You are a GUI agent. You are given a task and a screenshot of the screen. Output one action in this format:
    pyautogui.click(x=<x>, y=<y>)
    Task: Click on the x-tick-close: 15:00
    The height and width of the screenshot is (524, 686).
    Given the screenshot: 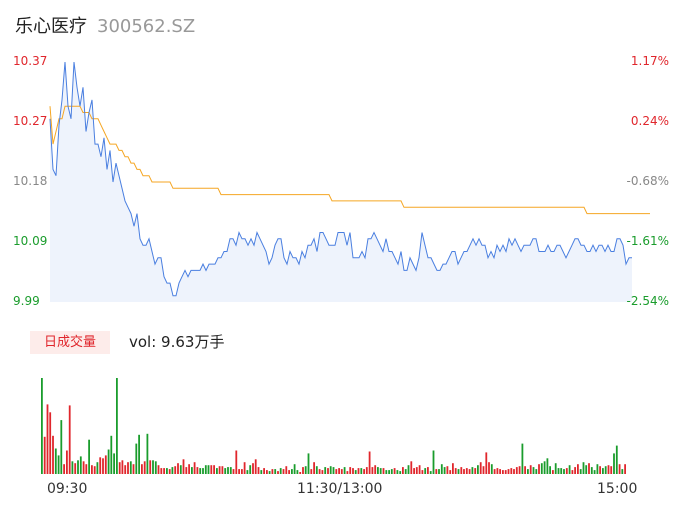 What is the action you would take?
    pyautogui.click(x=617, y=489)
    